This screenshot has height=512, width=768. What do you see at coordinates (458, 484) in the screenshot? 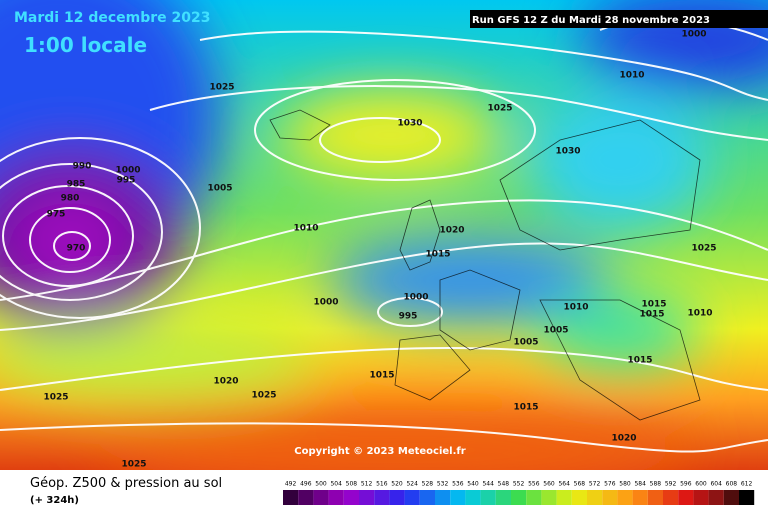
I see `scale-label: 536` at bounding box center [458, 484].